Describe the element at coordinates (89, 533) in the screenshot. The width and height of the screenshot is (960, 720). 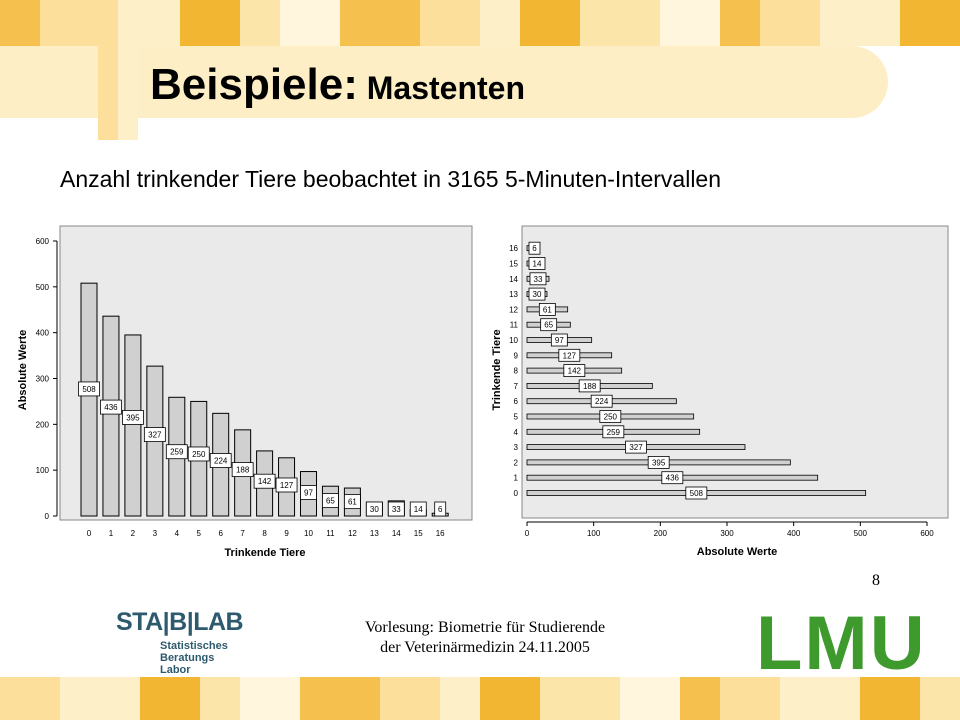
I see `left-x-tick-label: 0` at that location.